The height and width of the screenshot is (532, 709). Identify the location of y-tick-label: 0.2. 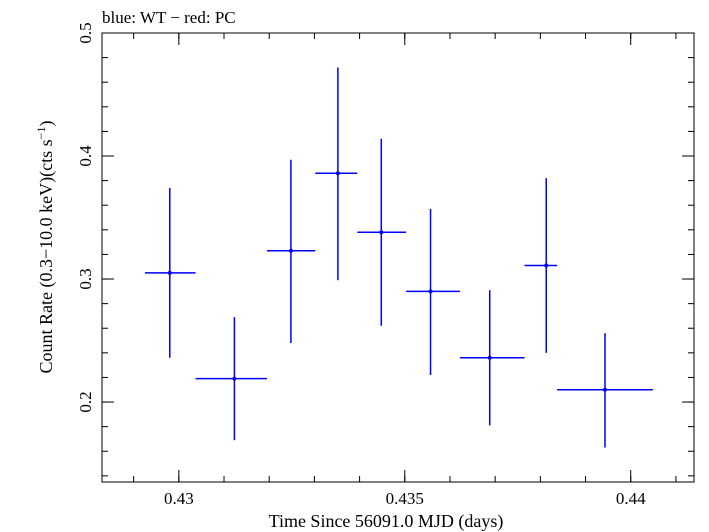
(85, 401).